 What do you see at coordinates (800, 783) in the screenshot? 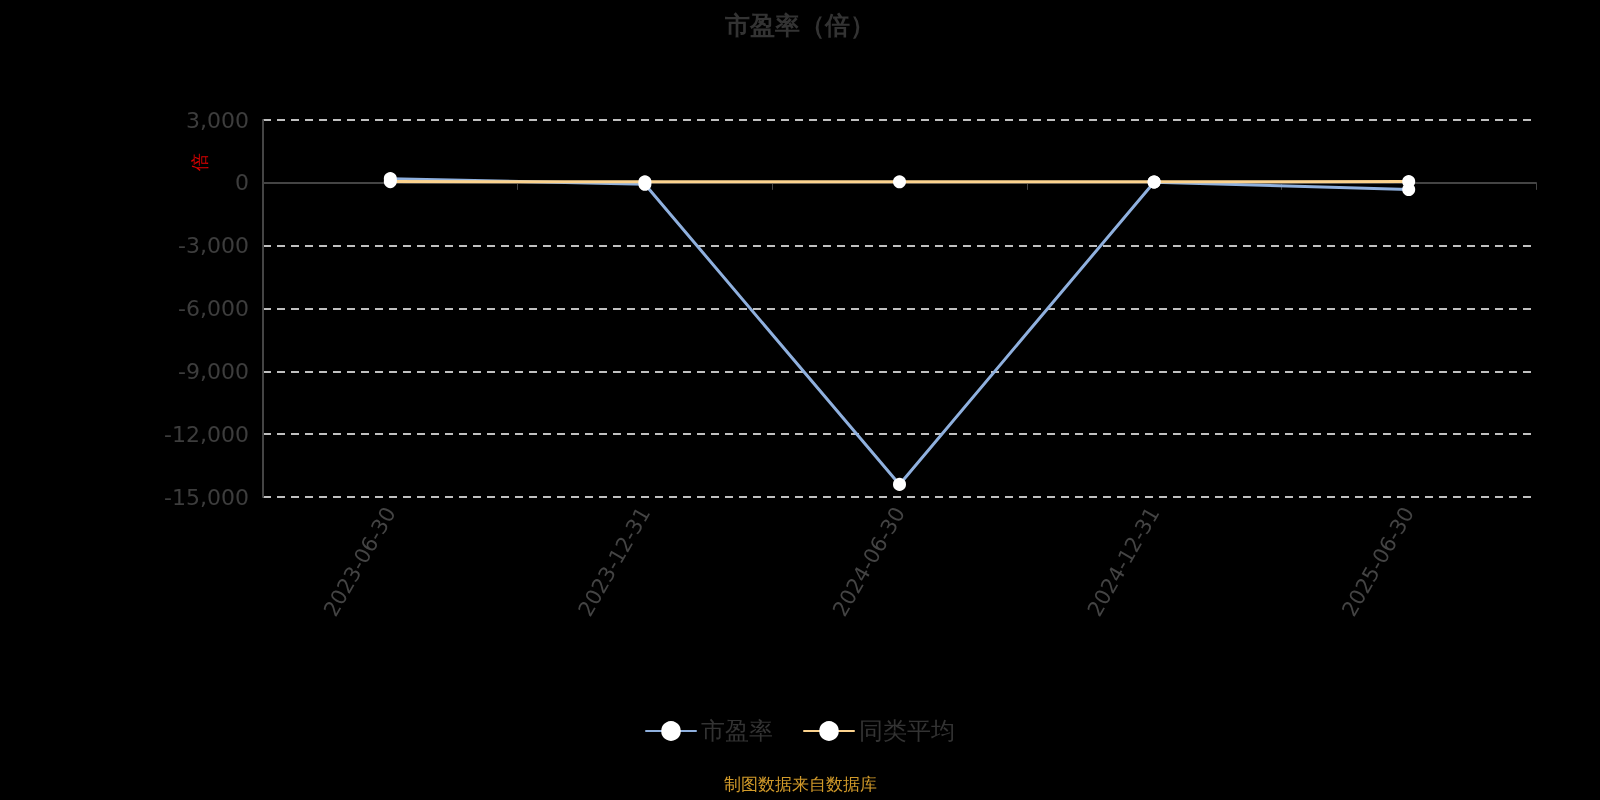
I see `text: 制图数据来自数据库` at bounding box center [800, 783].